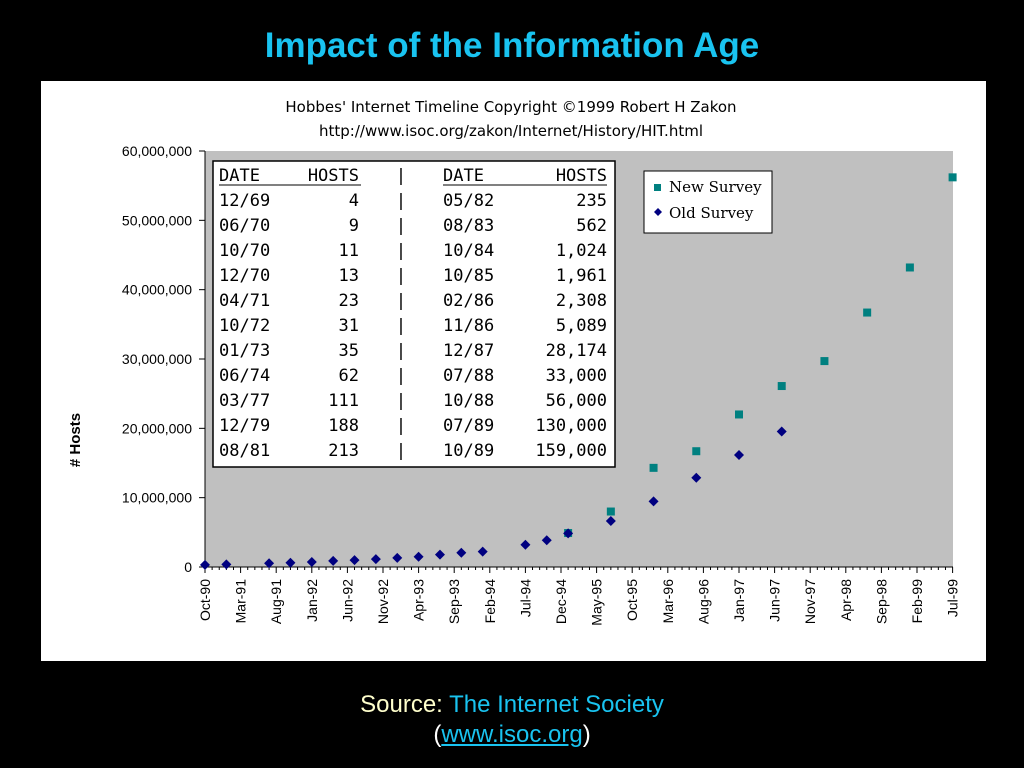 The height and width of the screenshot is (768, 1024). I want to click on x-tick-label: Jun-92, so click(347, 600).